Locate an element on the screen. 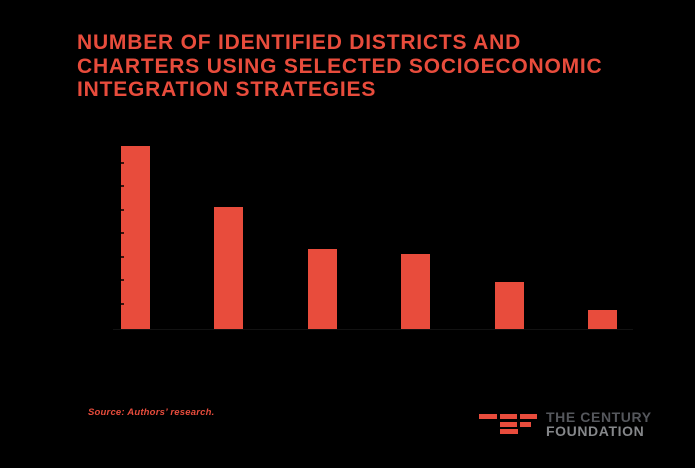 Image resolution: width=695 pixels, height=468 pixels. x-axis-baseline is located at coordinates (373, 329).